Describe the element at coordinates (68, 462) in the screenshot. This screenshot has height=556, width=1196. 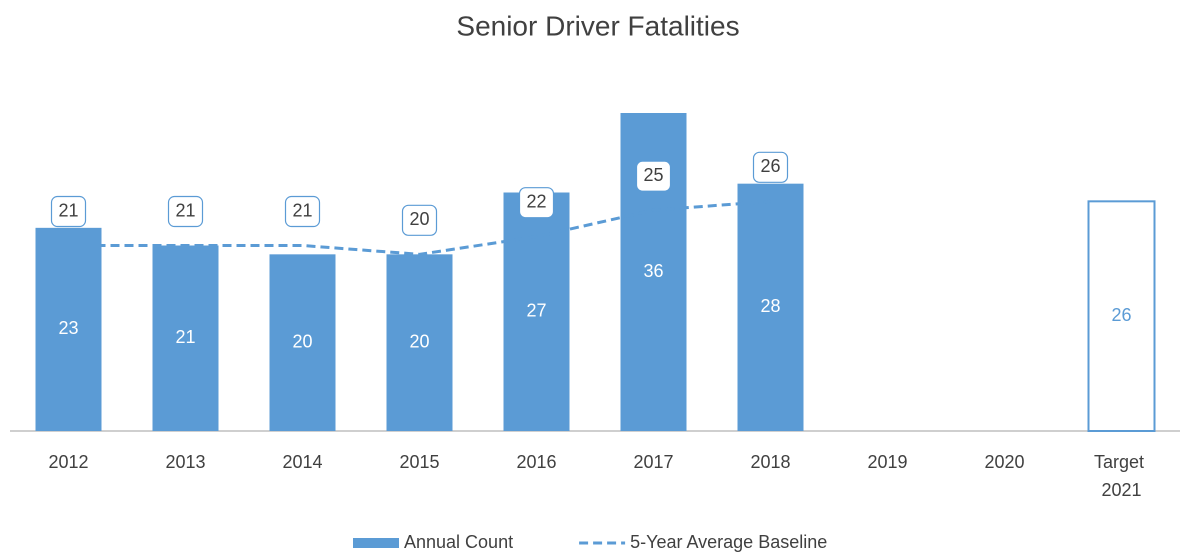
I see `x-tick-label: 2012` at that location.